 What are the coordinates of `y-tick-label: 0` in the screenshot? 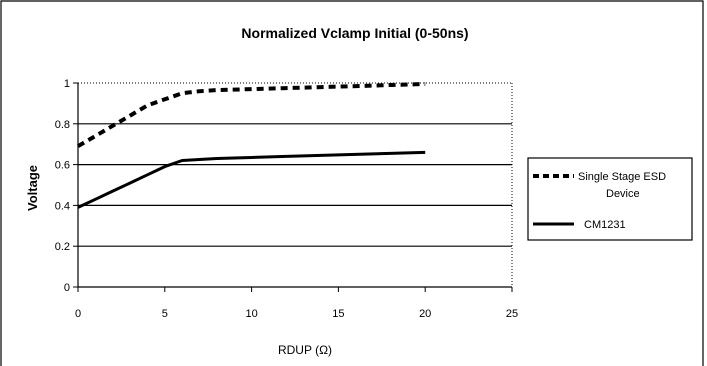 It's located at (67, 288).